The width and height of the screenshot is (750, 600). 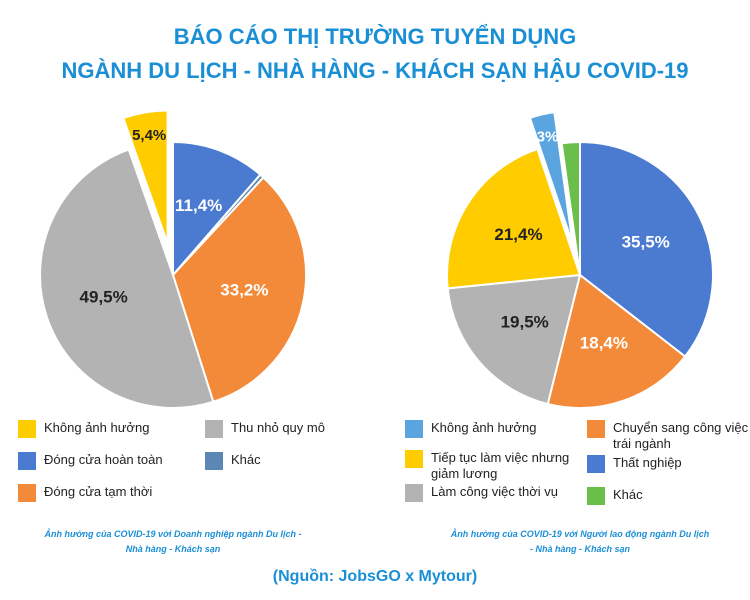 What do you see at coordinates (518, 234) in the screenshot?
I see `value-label: 21,4%` at bounding box center [518, 234].